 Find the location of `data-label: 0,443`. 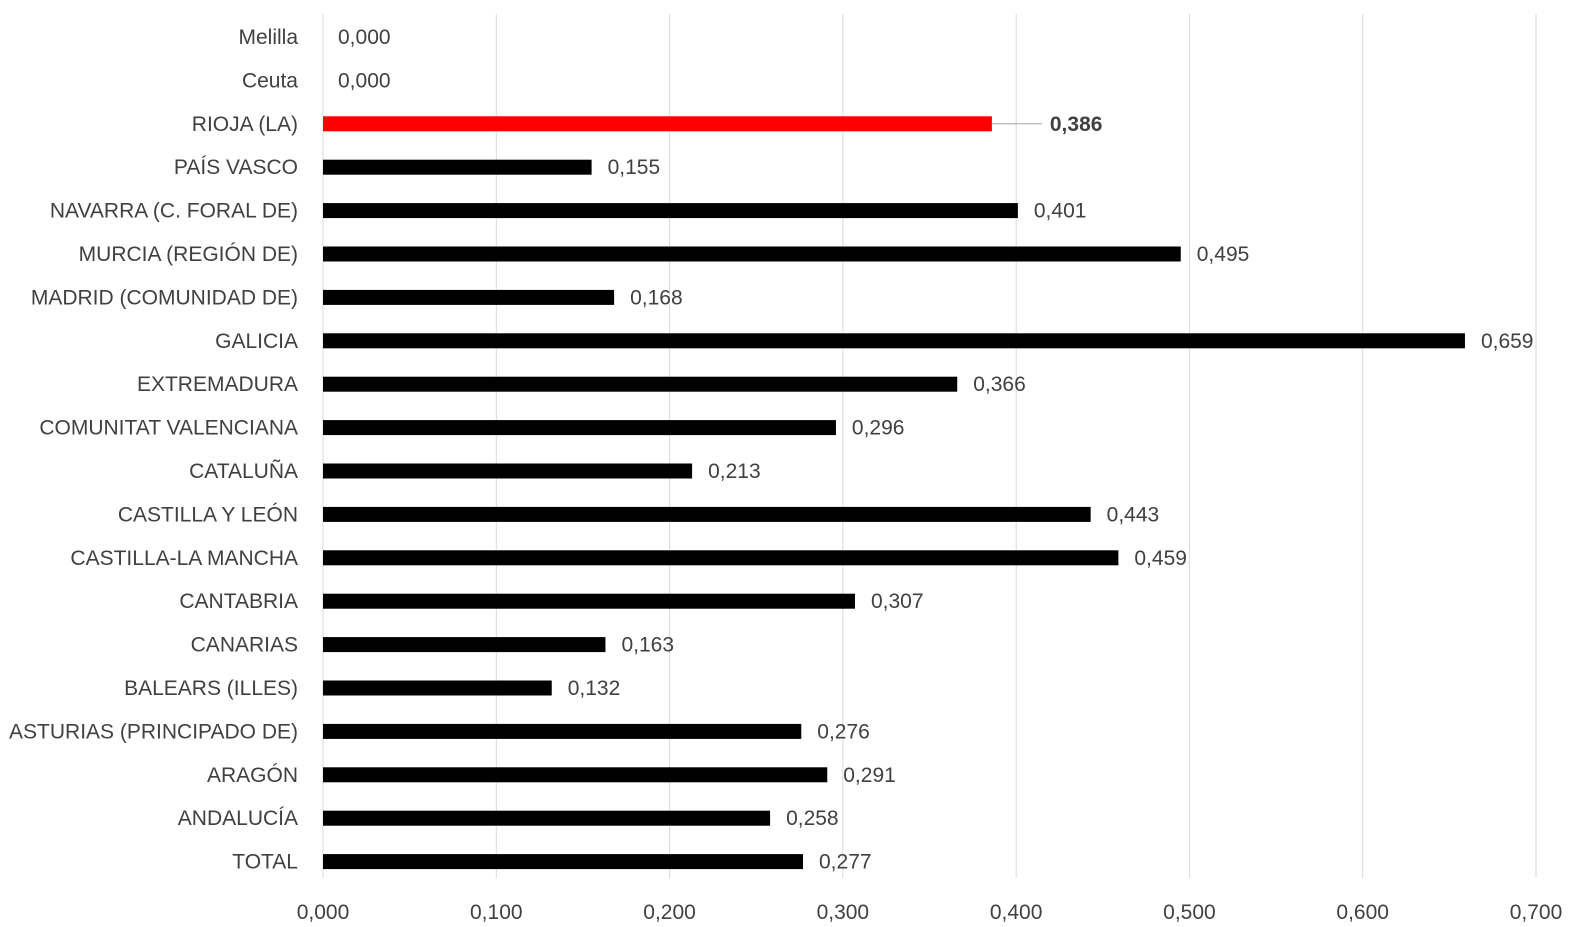

data-label: 0,443 is located at coordinates (1133, 514).